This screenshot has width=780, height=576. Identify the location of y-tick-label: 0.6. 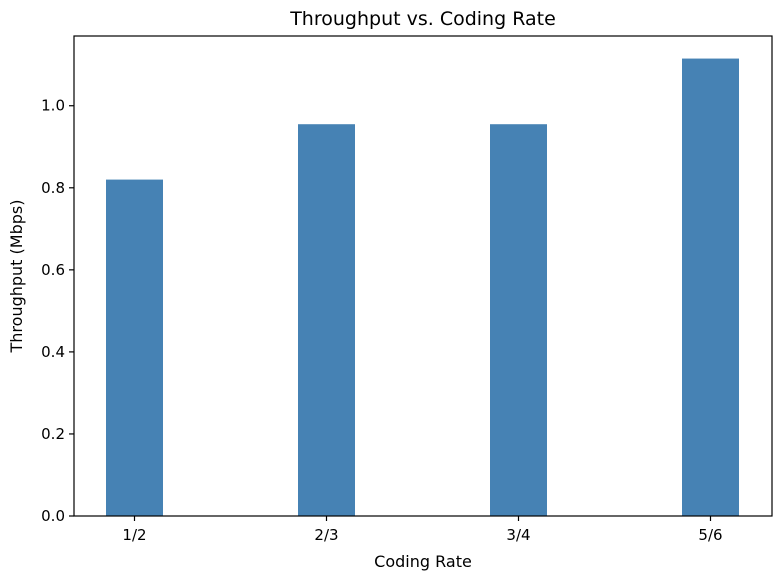
(53, 270).